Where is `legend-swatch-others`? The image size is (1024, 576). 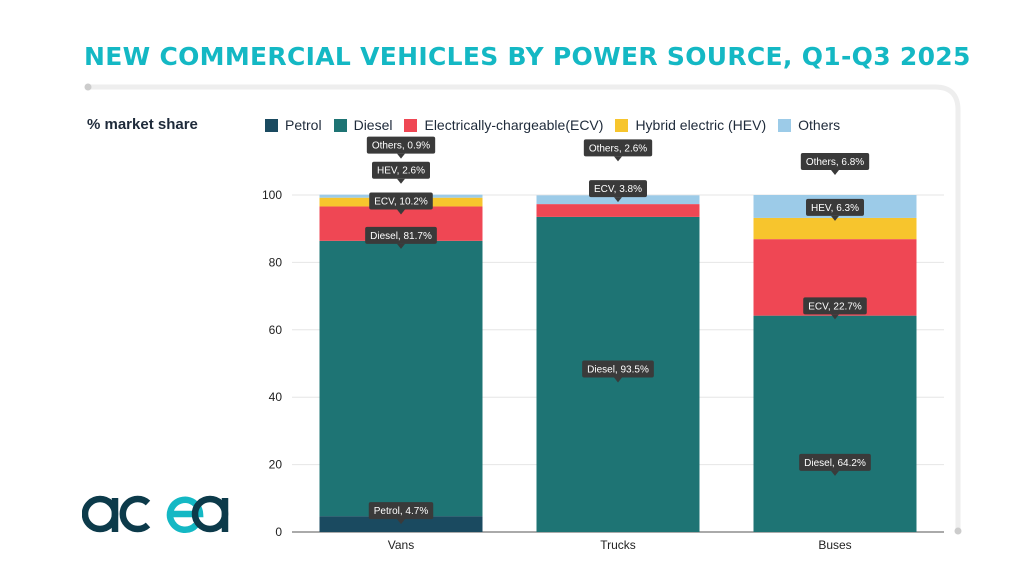 legend-swatch-others is located at coordinates (785, 125).